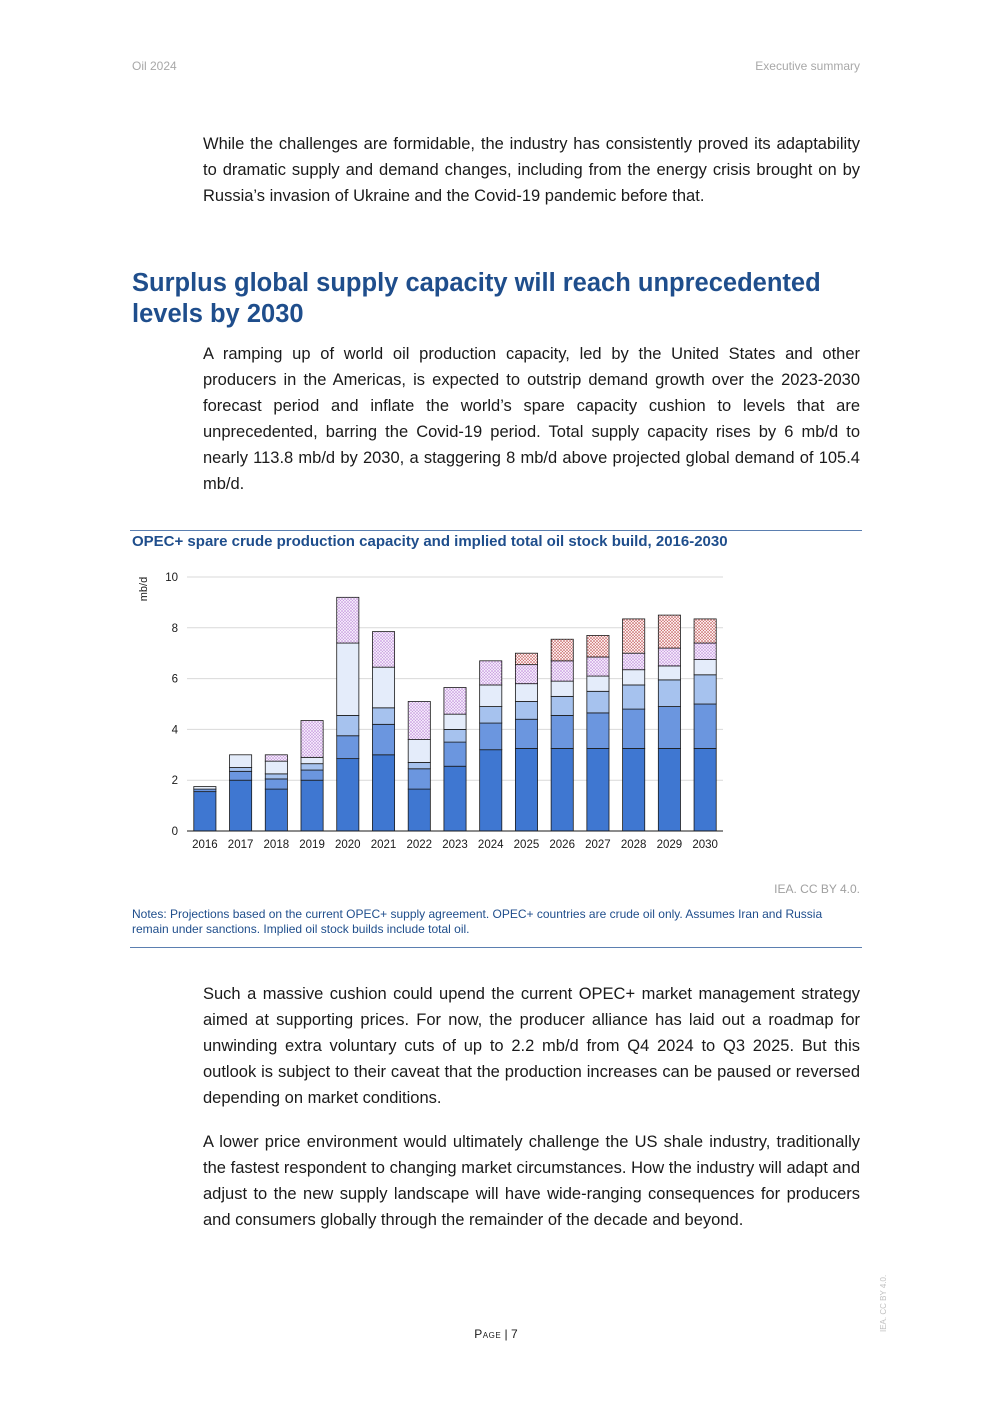 This screenshot has height=1403, width=992. I want to click on x-tick-label: 2020, so click(348, 845).